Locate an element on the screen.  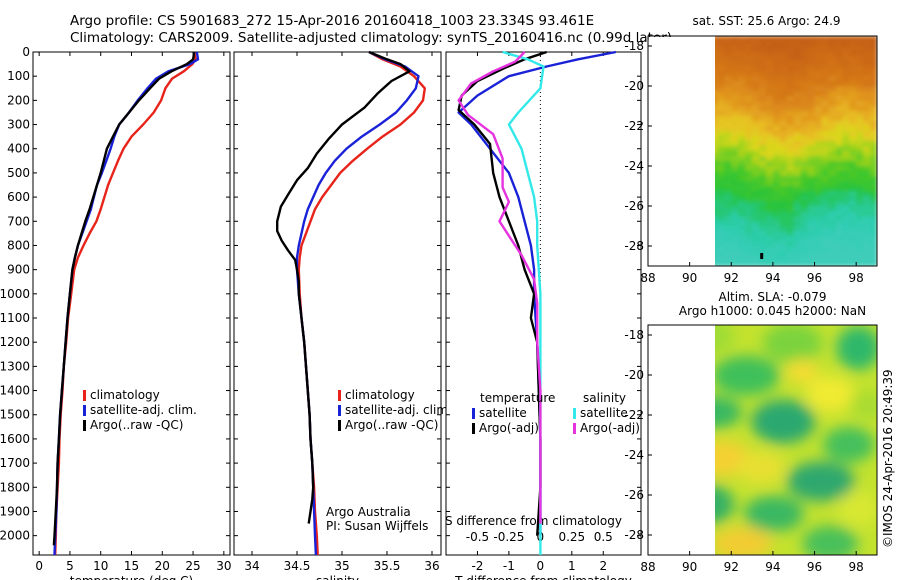
difference-xtick-label: 0 is located at coordinates (541, 566).